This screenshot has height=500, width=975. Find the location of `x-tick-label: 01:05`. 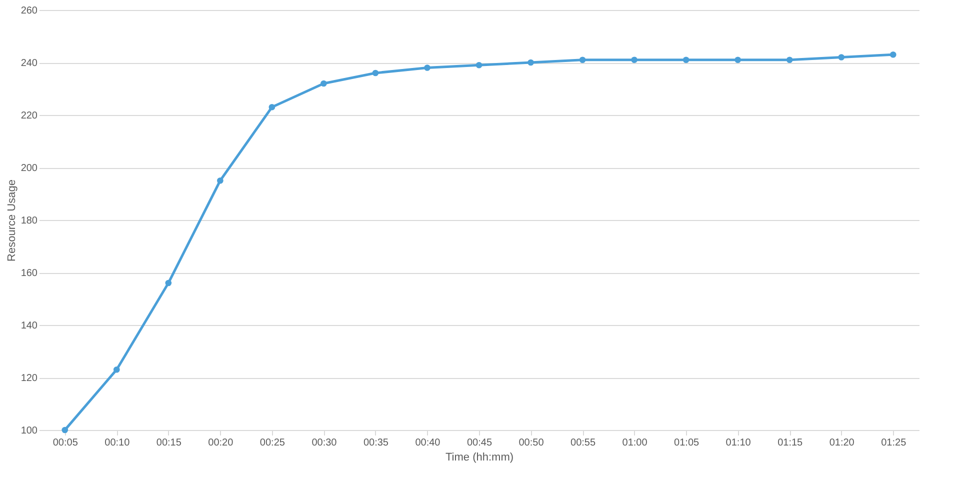

x-tick-label: 01:05 is located at coordinates (687, 443).